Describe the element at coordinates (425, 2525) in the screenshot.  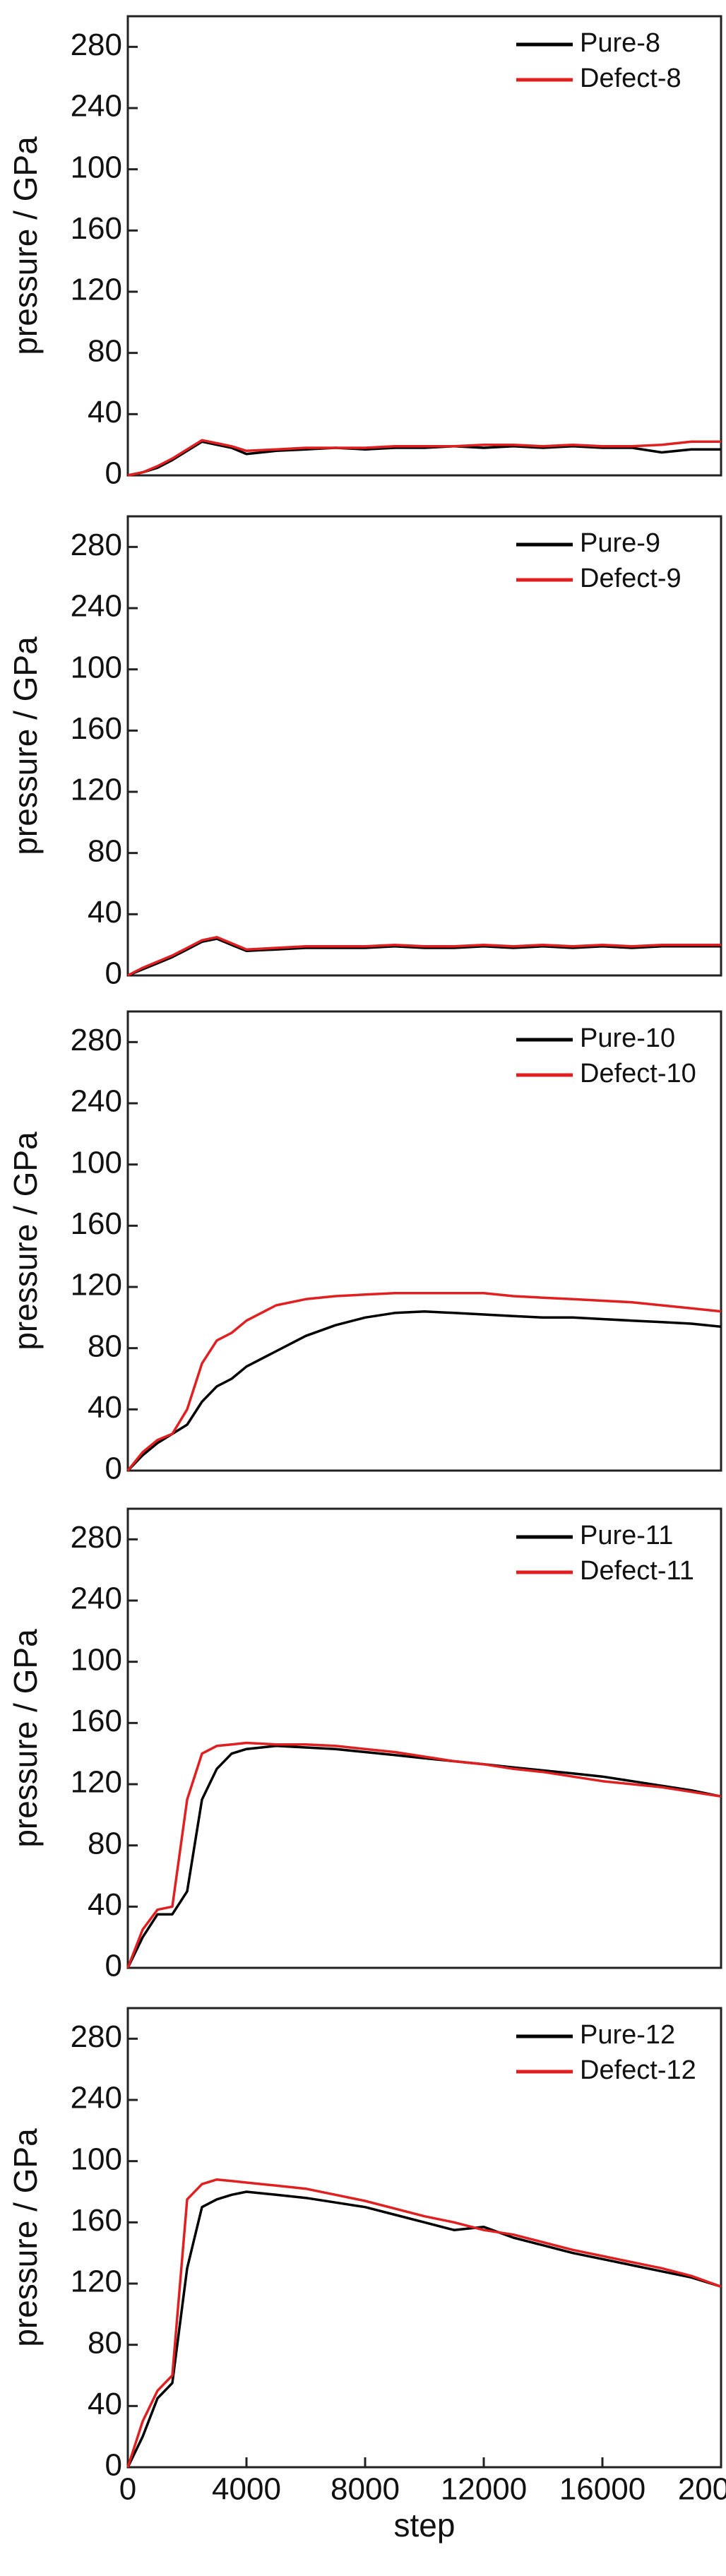
I see `x-axis-label: step` at that location.